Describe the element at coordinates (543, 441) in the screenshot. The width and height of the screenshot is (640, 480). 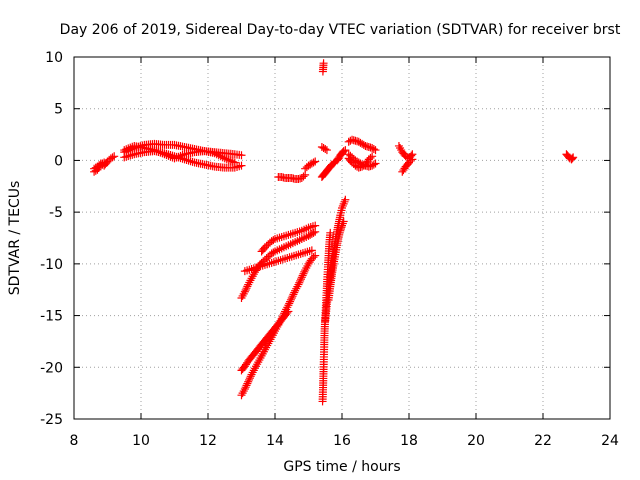
I see `x-tick-label: 22` at that location.